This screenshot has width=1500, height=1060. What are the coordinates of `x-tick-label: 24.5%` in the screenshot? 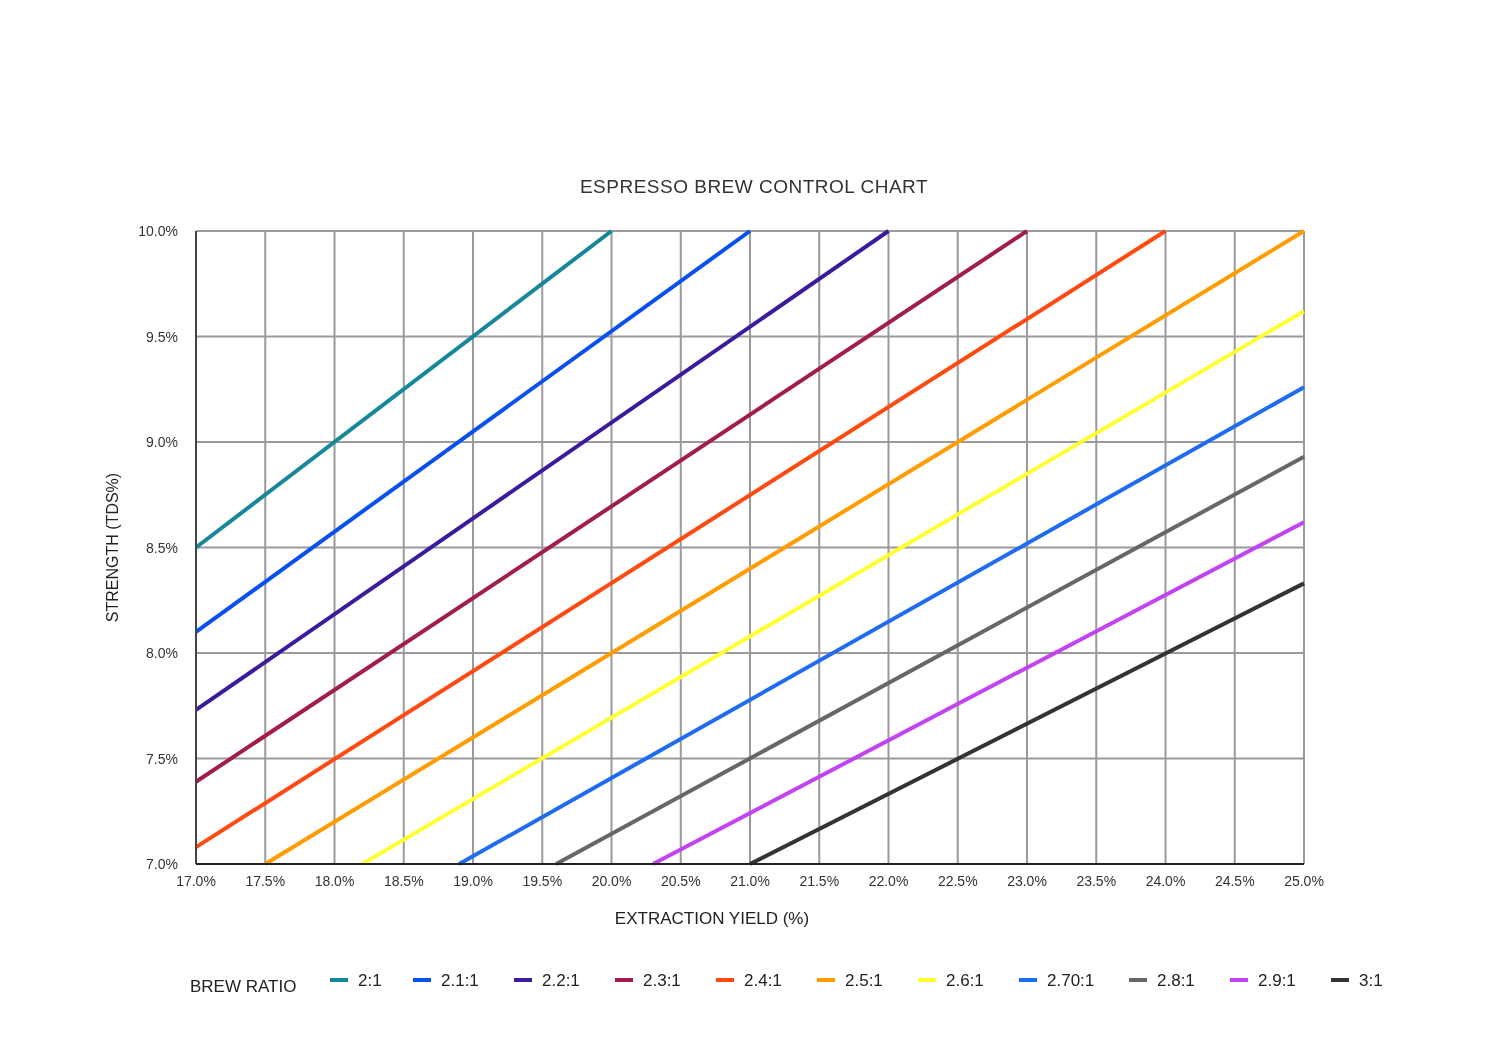 It's located at (1234, 881).